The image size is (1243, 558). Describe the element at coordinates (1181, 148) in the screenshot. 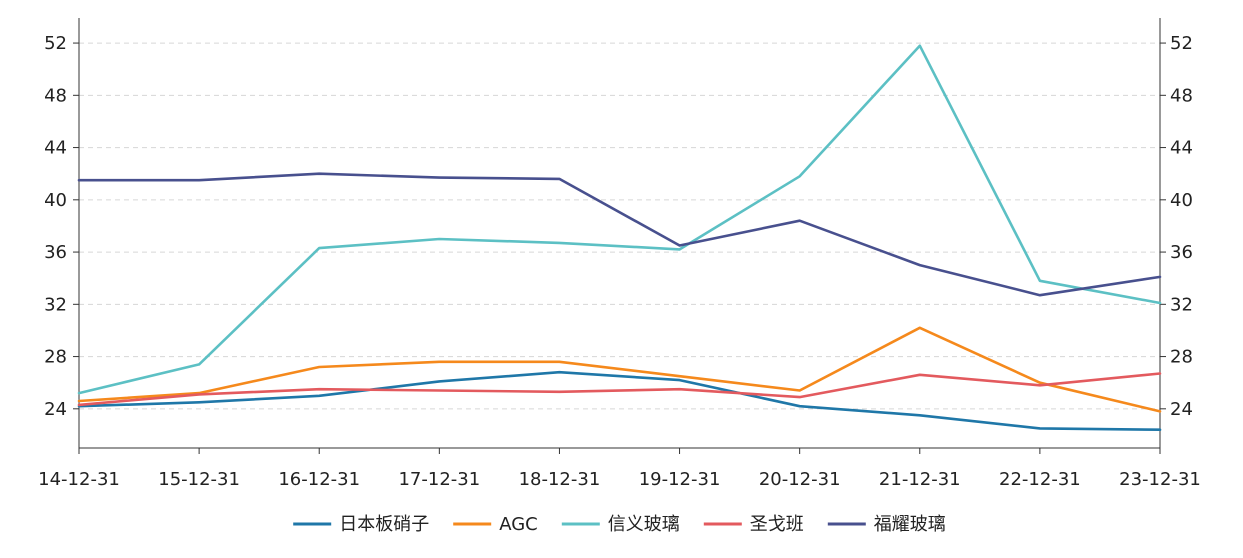

I see `y-tick-label-right: 44` at that location.